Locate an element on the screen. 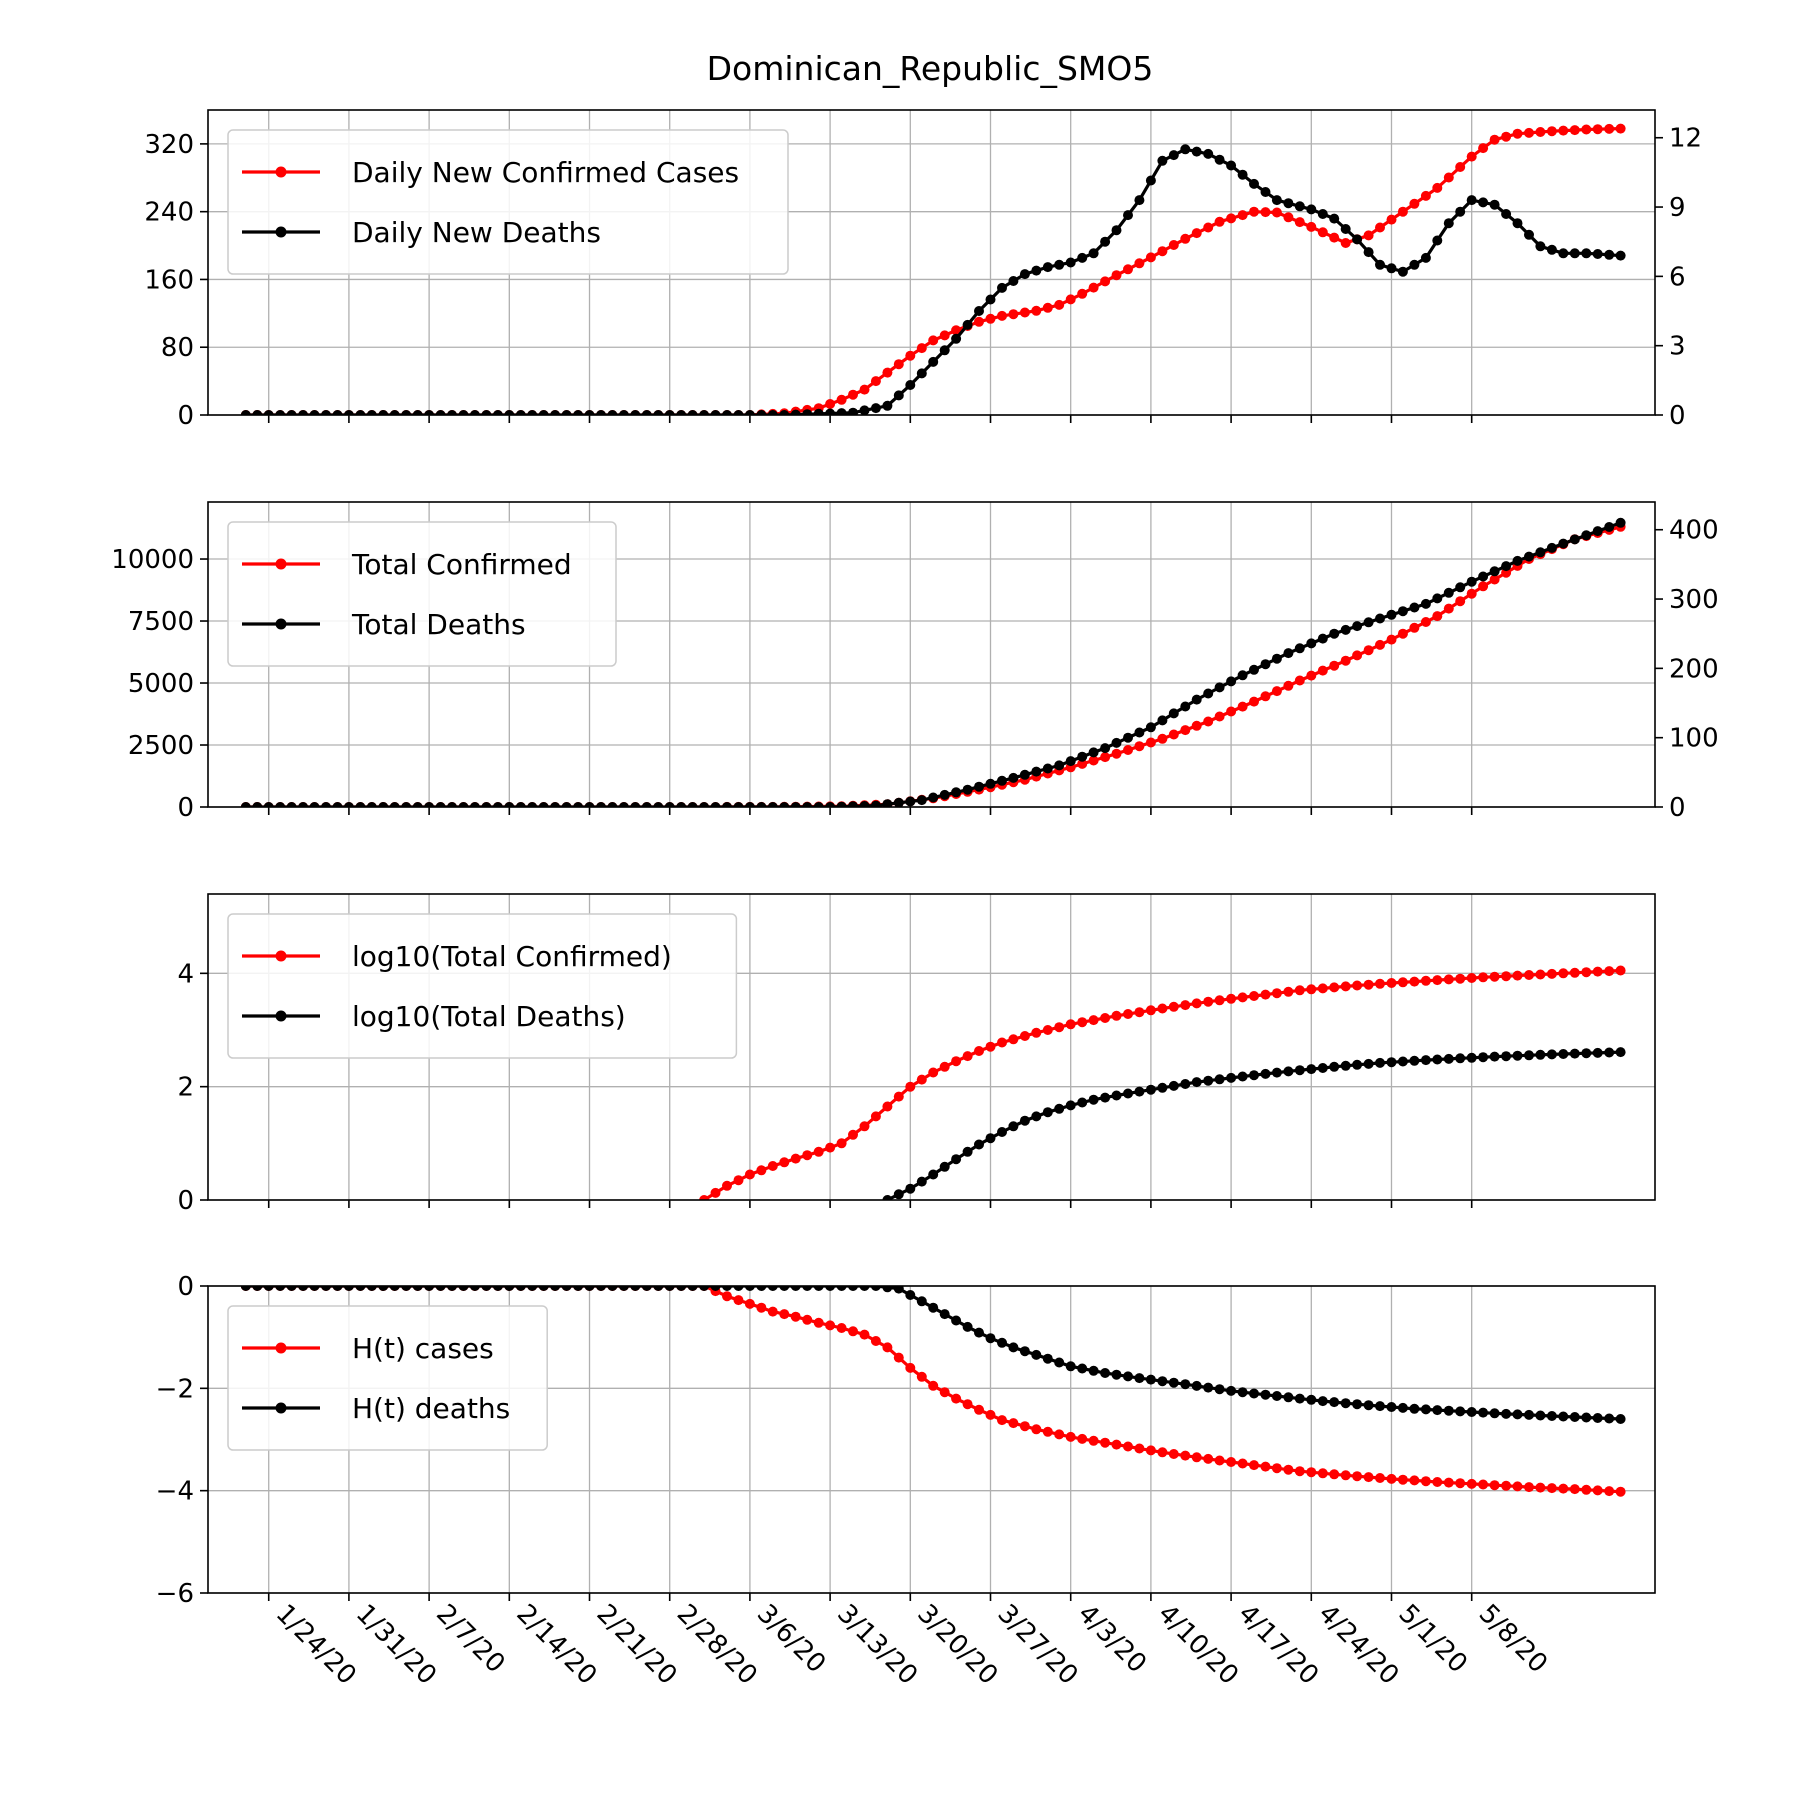 This screenshot has height=1800, width=1800. y-tick-label: 320 is located at coordinates (169, 145).